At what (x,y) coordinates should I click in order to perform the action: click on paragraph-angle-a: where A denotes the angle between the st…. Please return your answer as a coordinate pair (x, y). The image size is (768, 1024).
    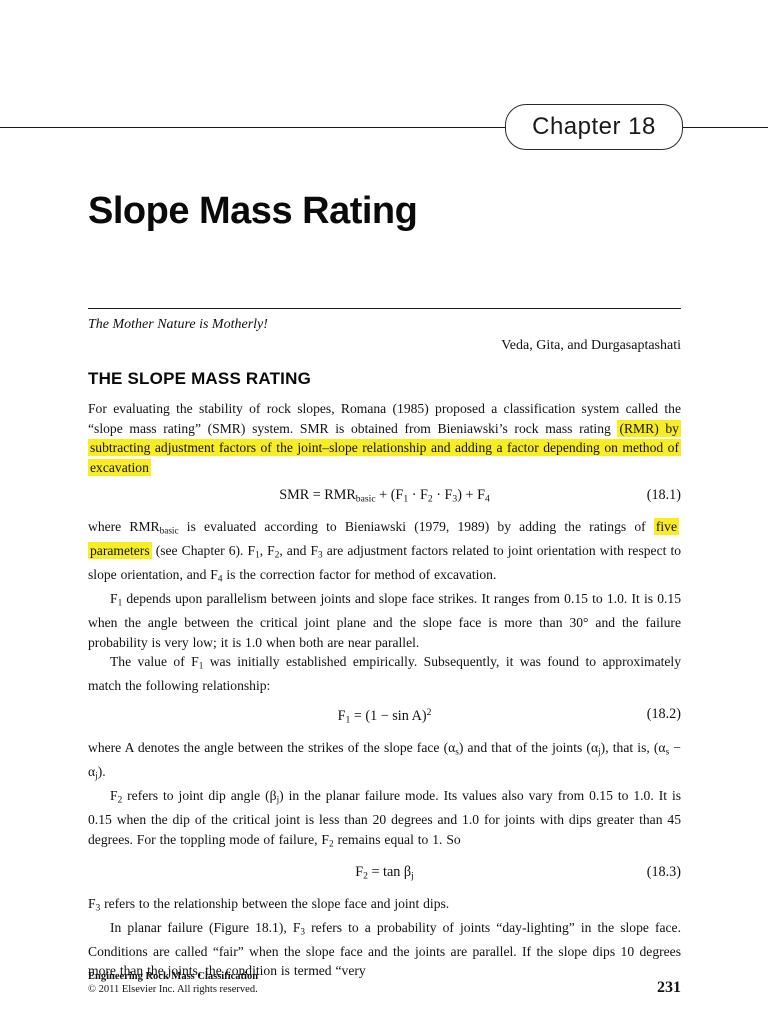
    Looking at the image, I should click on (384, 760).